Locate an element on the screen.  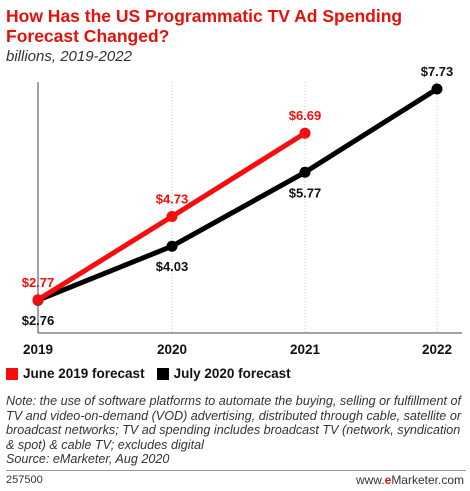
x-tick-label-2021: 2021 is located at coordinates (305, 349).